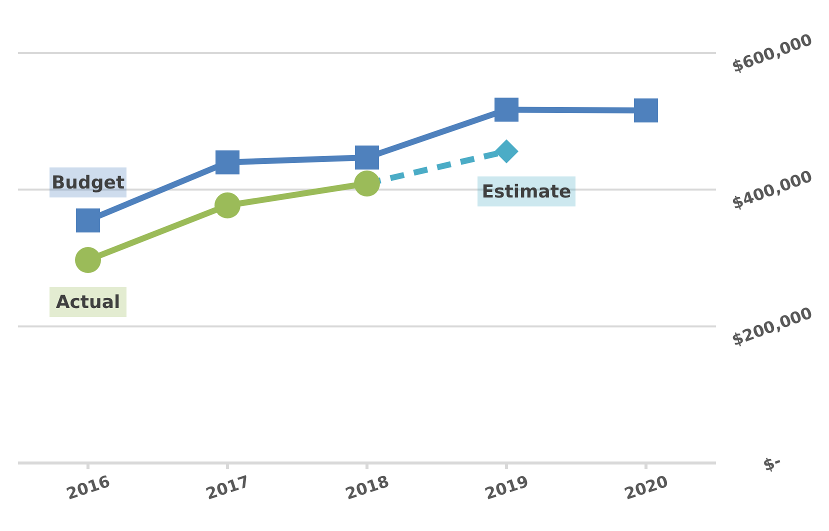  I want to click on y-tick-label: $-, so click(772, 463).